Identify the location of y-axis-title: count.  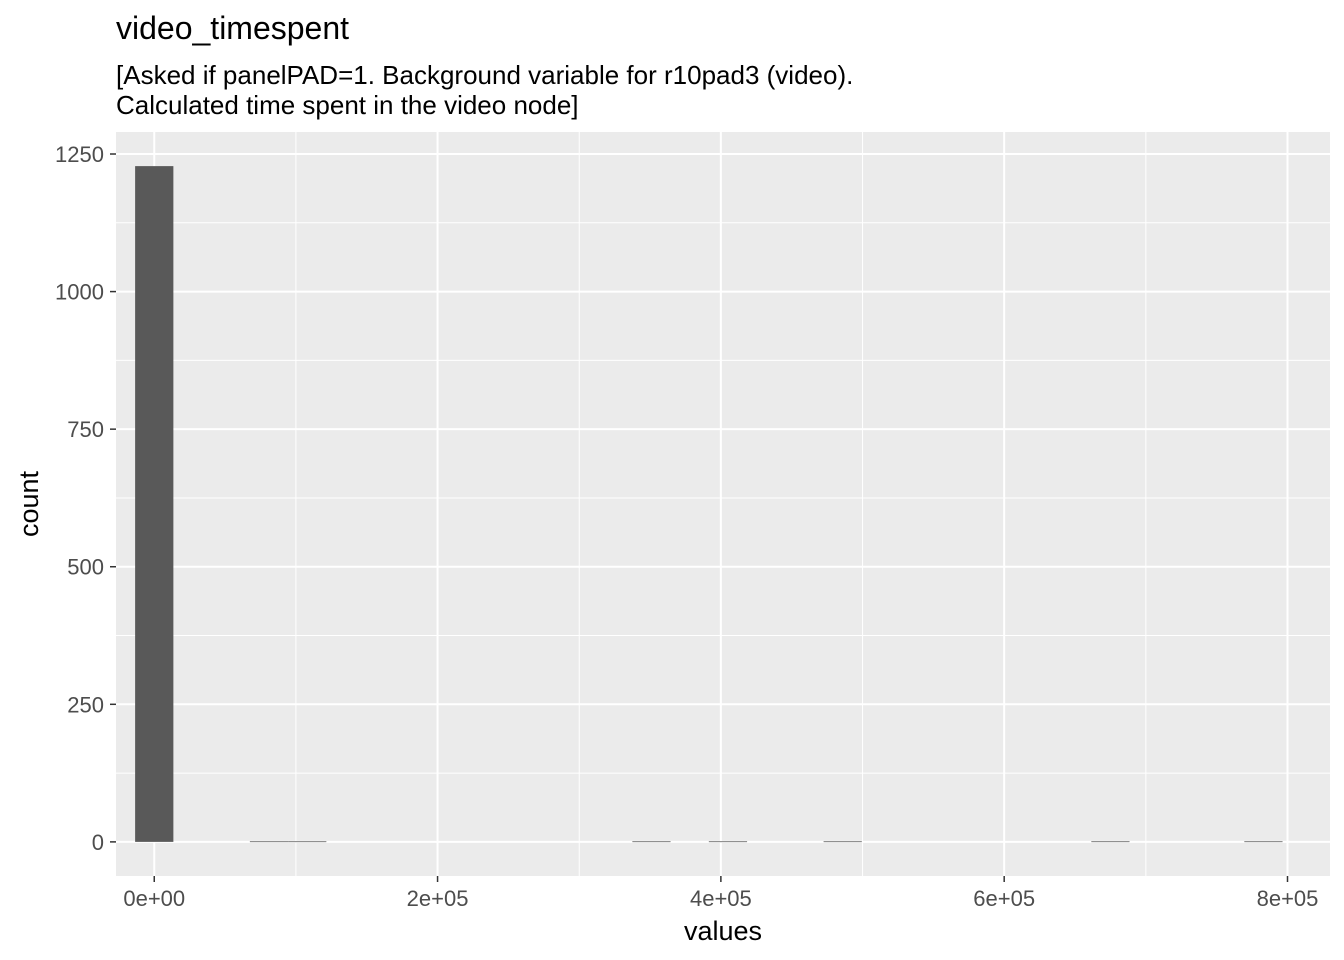
(29, 503).